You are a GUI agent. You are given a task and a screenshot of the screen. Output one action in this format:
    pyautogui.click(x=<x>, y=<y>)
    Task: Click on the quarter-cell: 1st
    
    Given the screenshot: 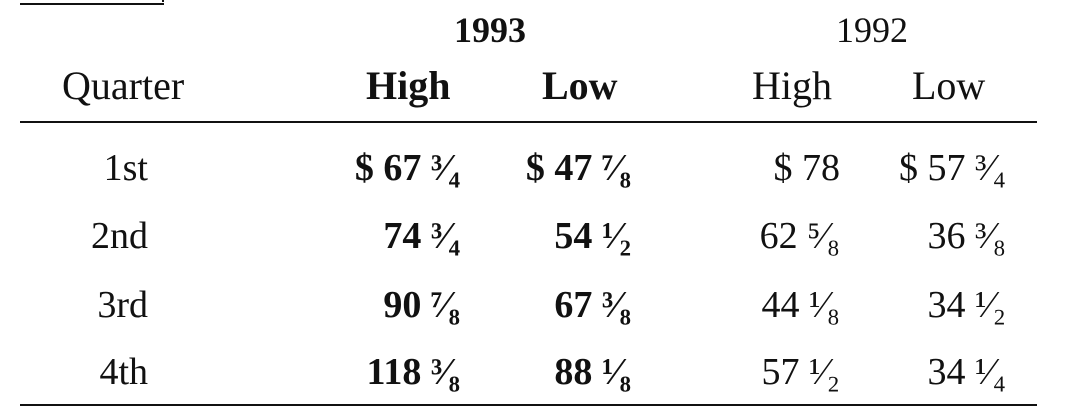 What is the action you would take?
    pyautogui.click(x=125, y=168)
    